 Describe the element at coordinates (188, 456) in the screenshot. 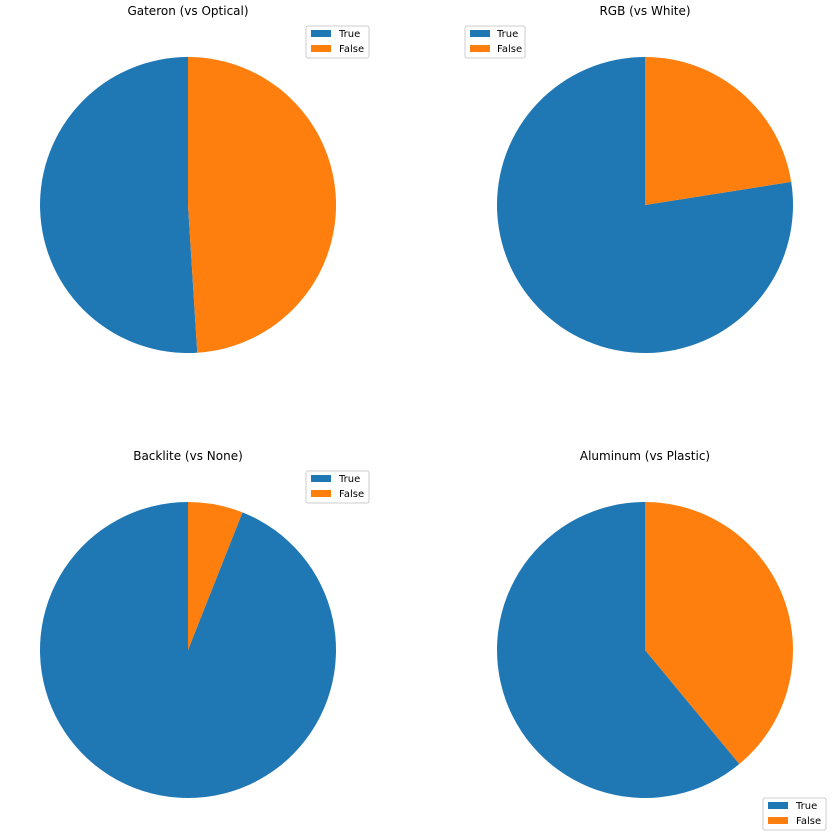

I see `chart-title: Backlite (vs None)` at that location.